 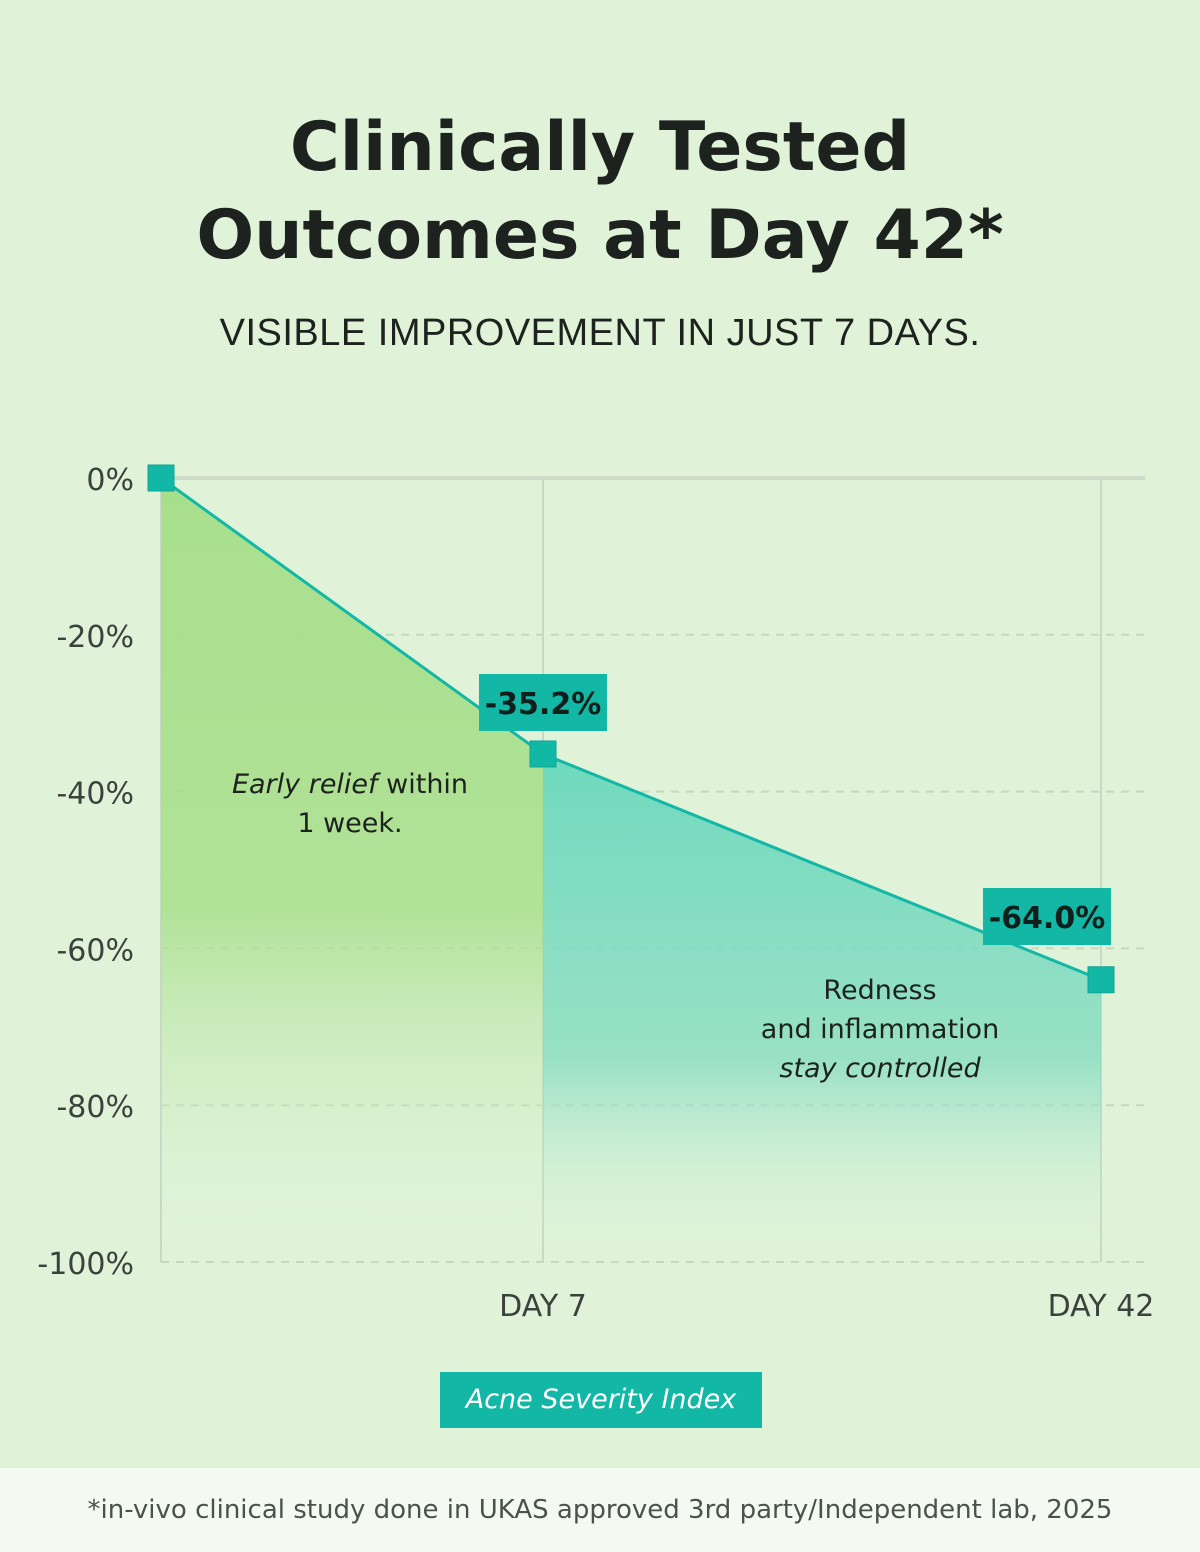 What do you see at coordinates (880, 990) in the screenshot?
I see `annotation-redness-line1: Redness` at bounding box center [880, 990].